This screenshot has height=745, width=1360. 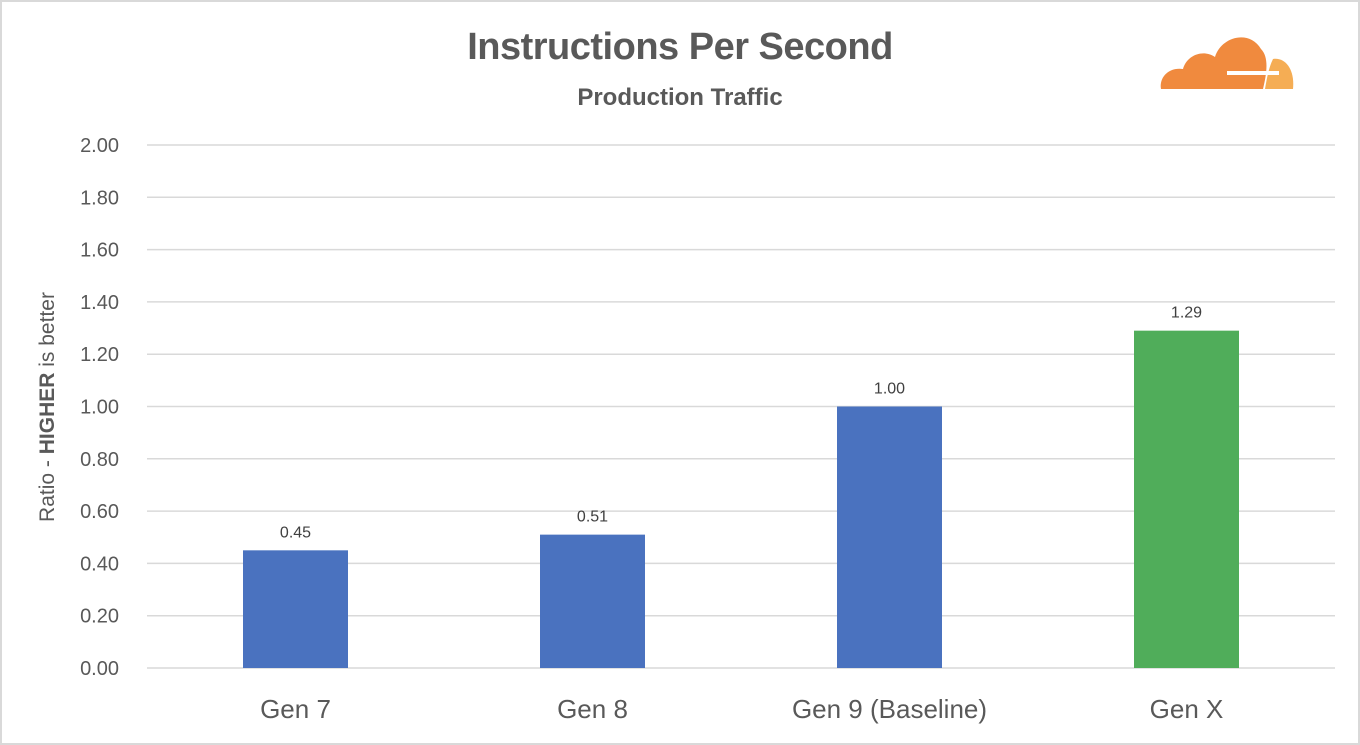 What do you see at coordinates (47, 488) in the screenshot?
I see `y-axis-label-prefix: Ratio -` at bounding box center [47, 488].